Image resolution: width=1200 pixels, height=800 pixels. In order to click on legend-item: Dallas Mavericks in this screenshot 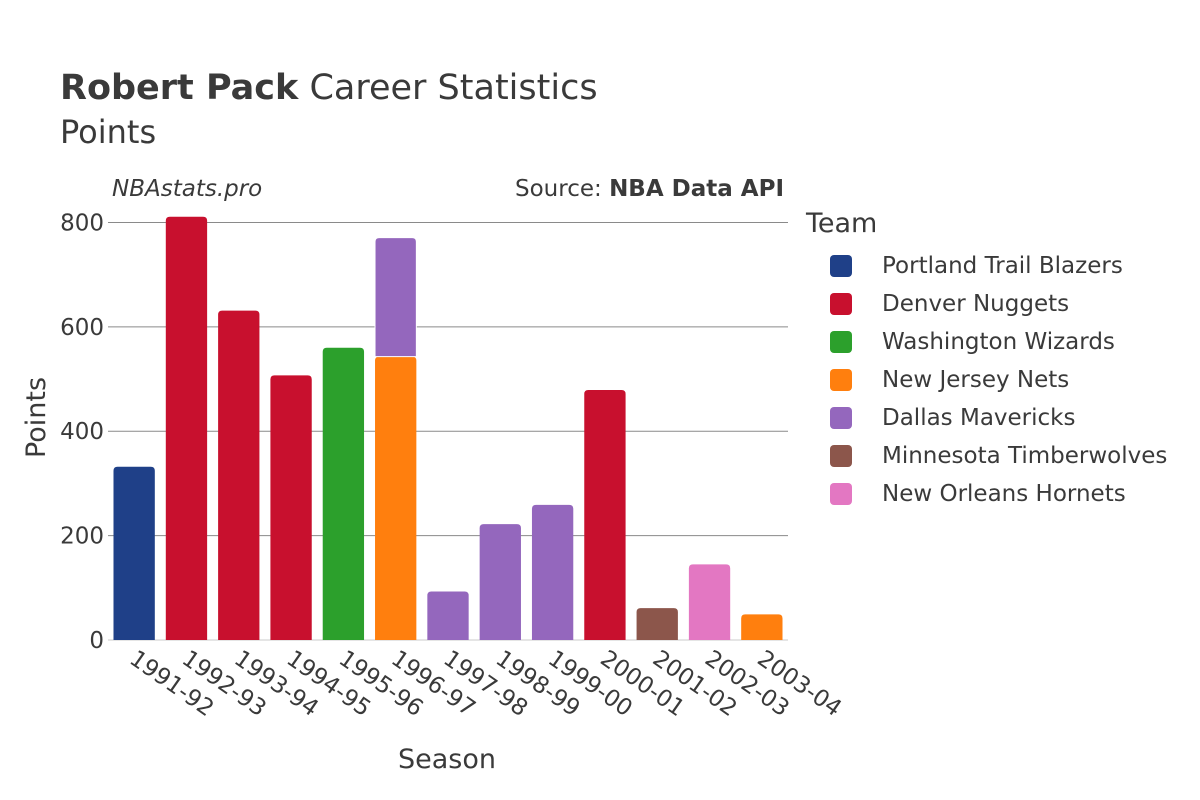, I will do `click(986, 418)`.